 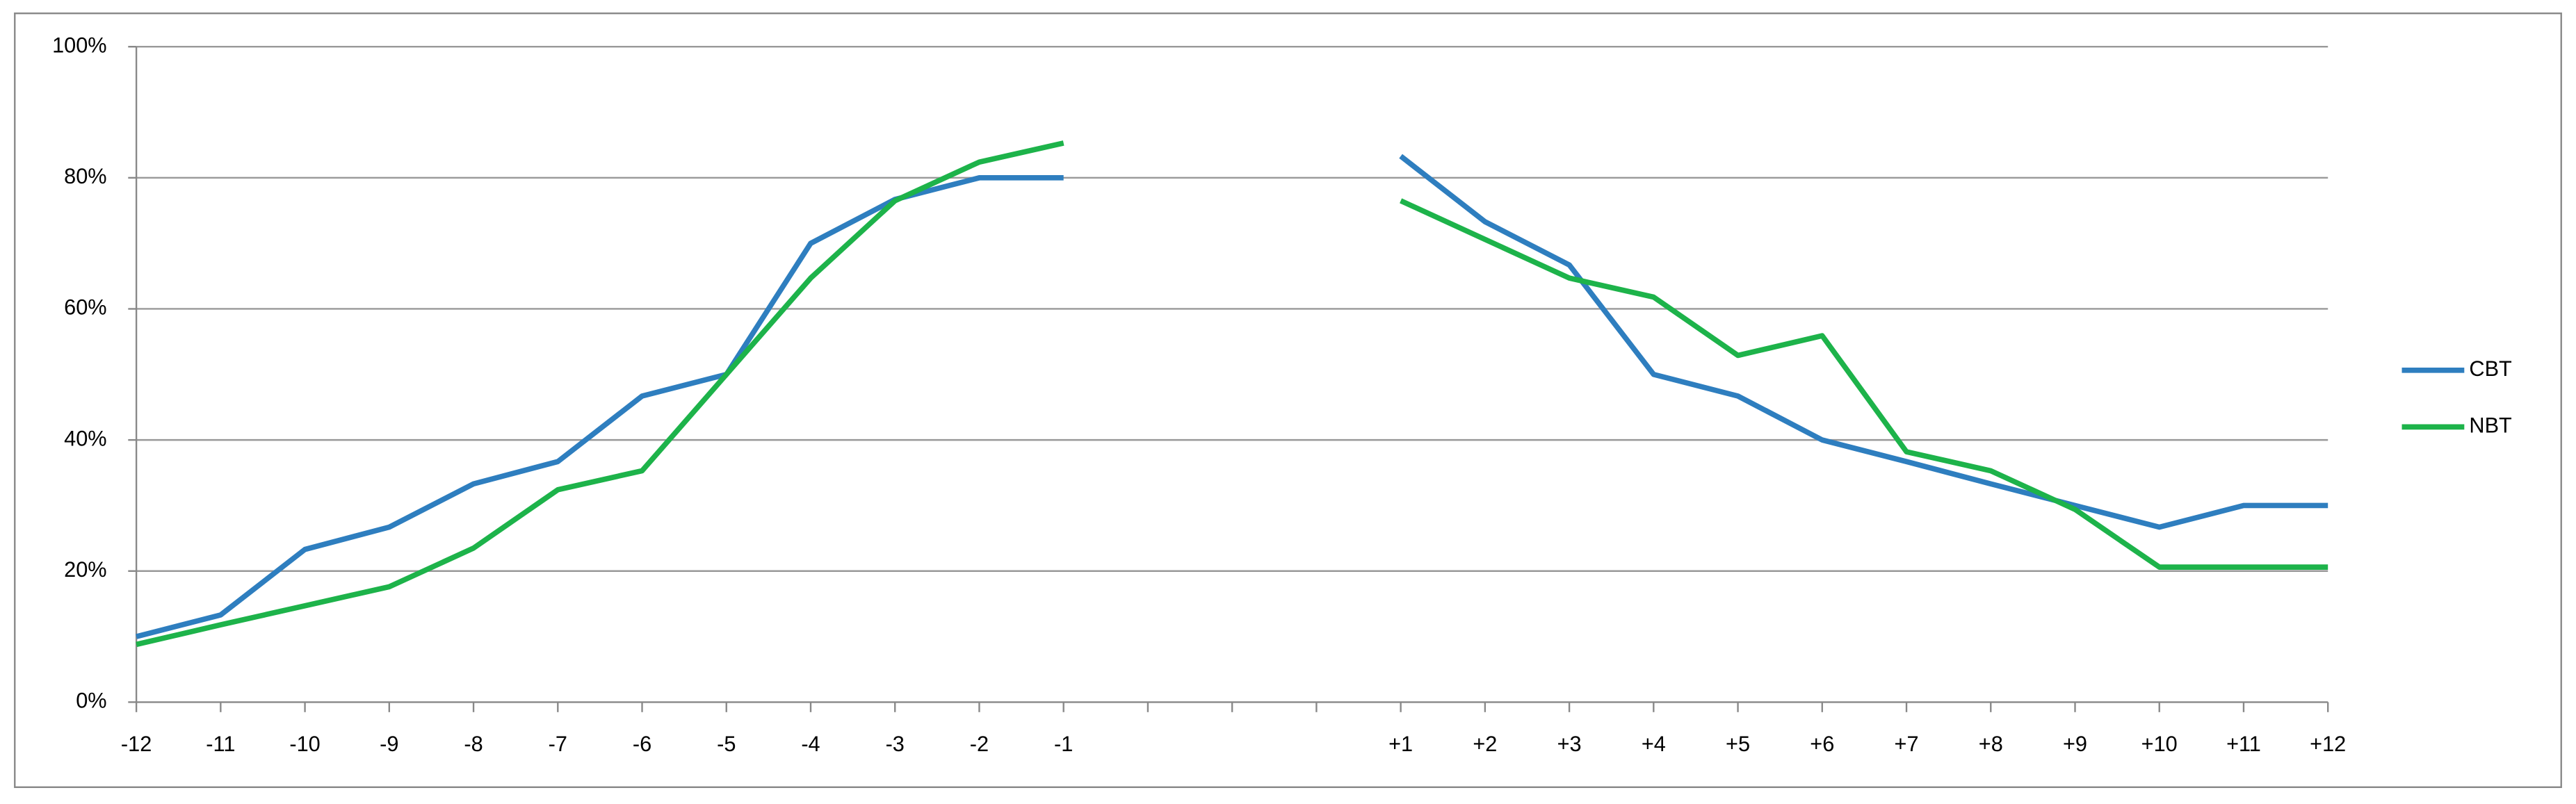 What do you see at coordinates (726, 744) in the screenshot?
I see `x-tick-label: -5` at bounding box center [726, 744].